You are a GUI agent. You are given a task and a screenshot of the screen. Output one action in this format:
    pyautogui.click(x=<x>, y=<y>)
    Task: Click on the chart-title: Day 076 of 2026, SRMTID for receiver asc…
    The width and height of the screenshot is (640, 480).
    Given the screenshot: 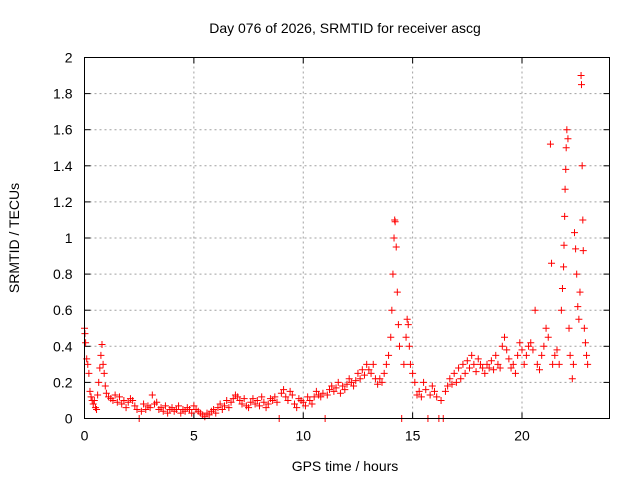 What is the action you would take?
    pyautogui.click(x=345, y=28)
    